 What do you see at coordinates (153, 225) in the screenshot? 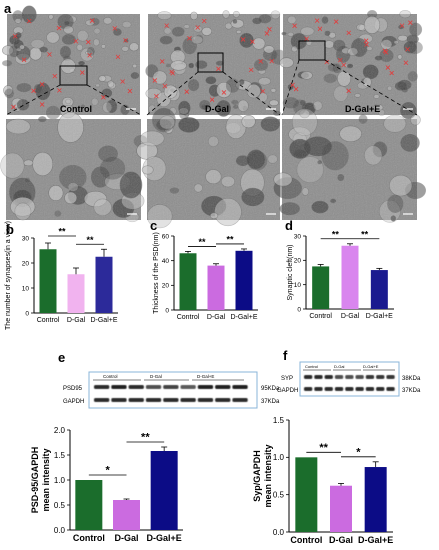
I see `panel-letter-c: c` at bounding box center [153, 225].